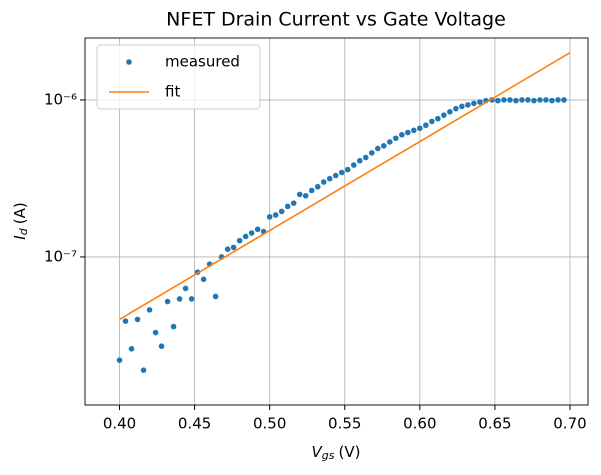  I want to click on x-tick-label: 0.50, so click(269, 424).